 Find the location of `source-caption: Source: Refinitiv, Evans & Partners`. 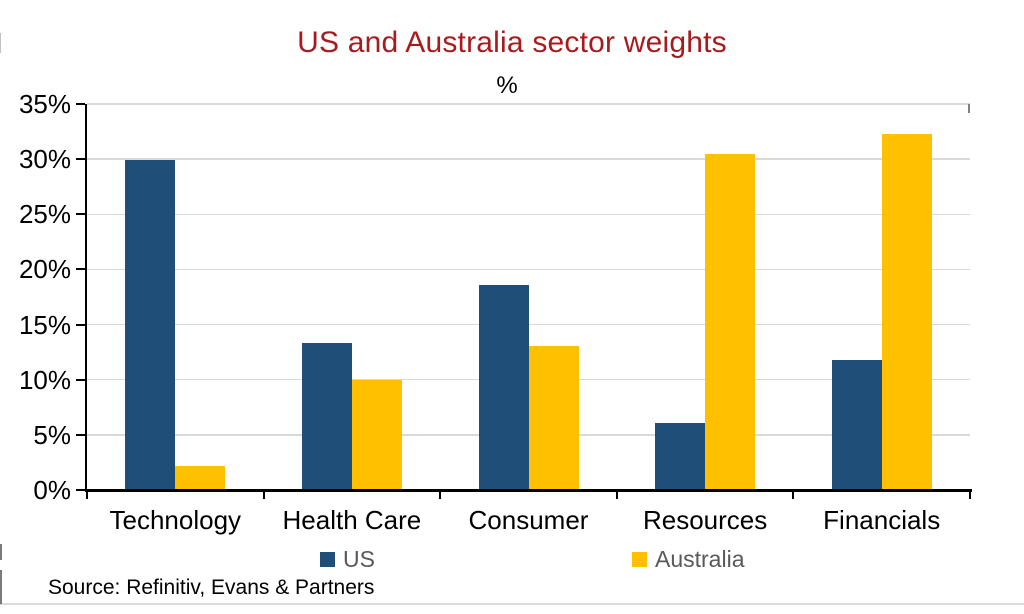

source-caption: Source: Refinitiv, Evans & Partners is located at coordinates (211, 587).